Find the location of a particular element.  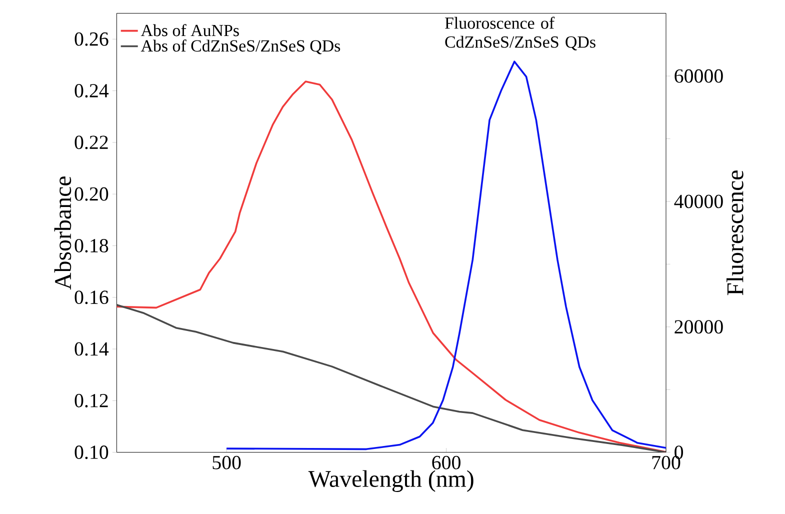

y-tick-label: 0.14 is located at coordinates (91, 349).